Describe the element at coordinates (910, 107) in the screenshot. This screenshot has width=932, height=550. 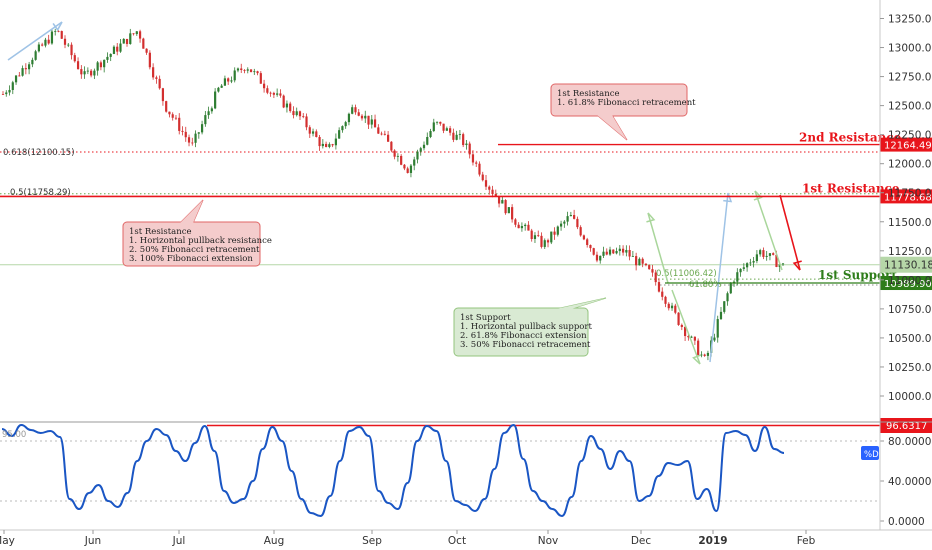
I see `price-tick-label: 12500.00` at that location.